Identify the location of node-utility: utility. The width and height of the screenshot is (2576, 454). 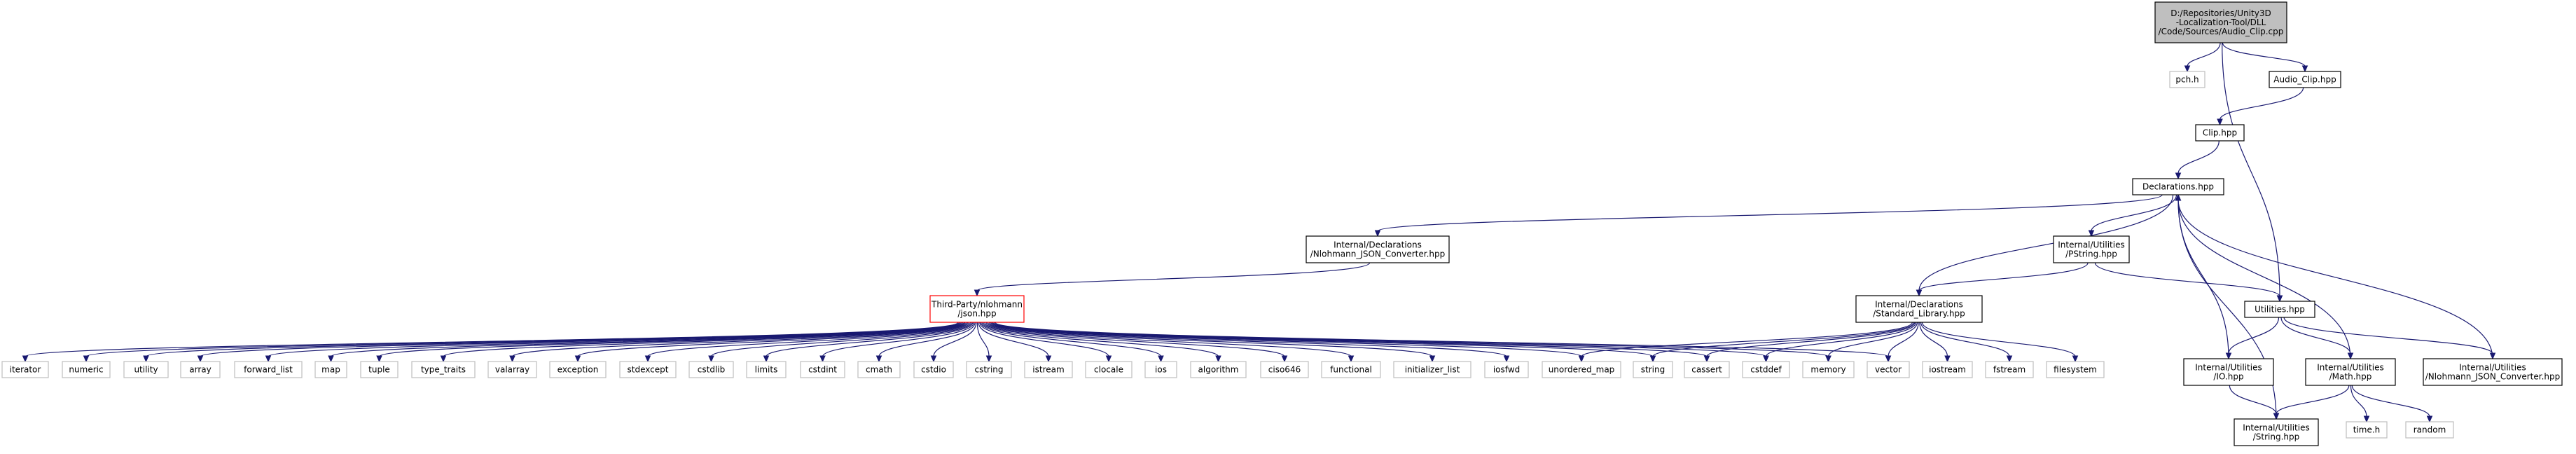
(146, 369).